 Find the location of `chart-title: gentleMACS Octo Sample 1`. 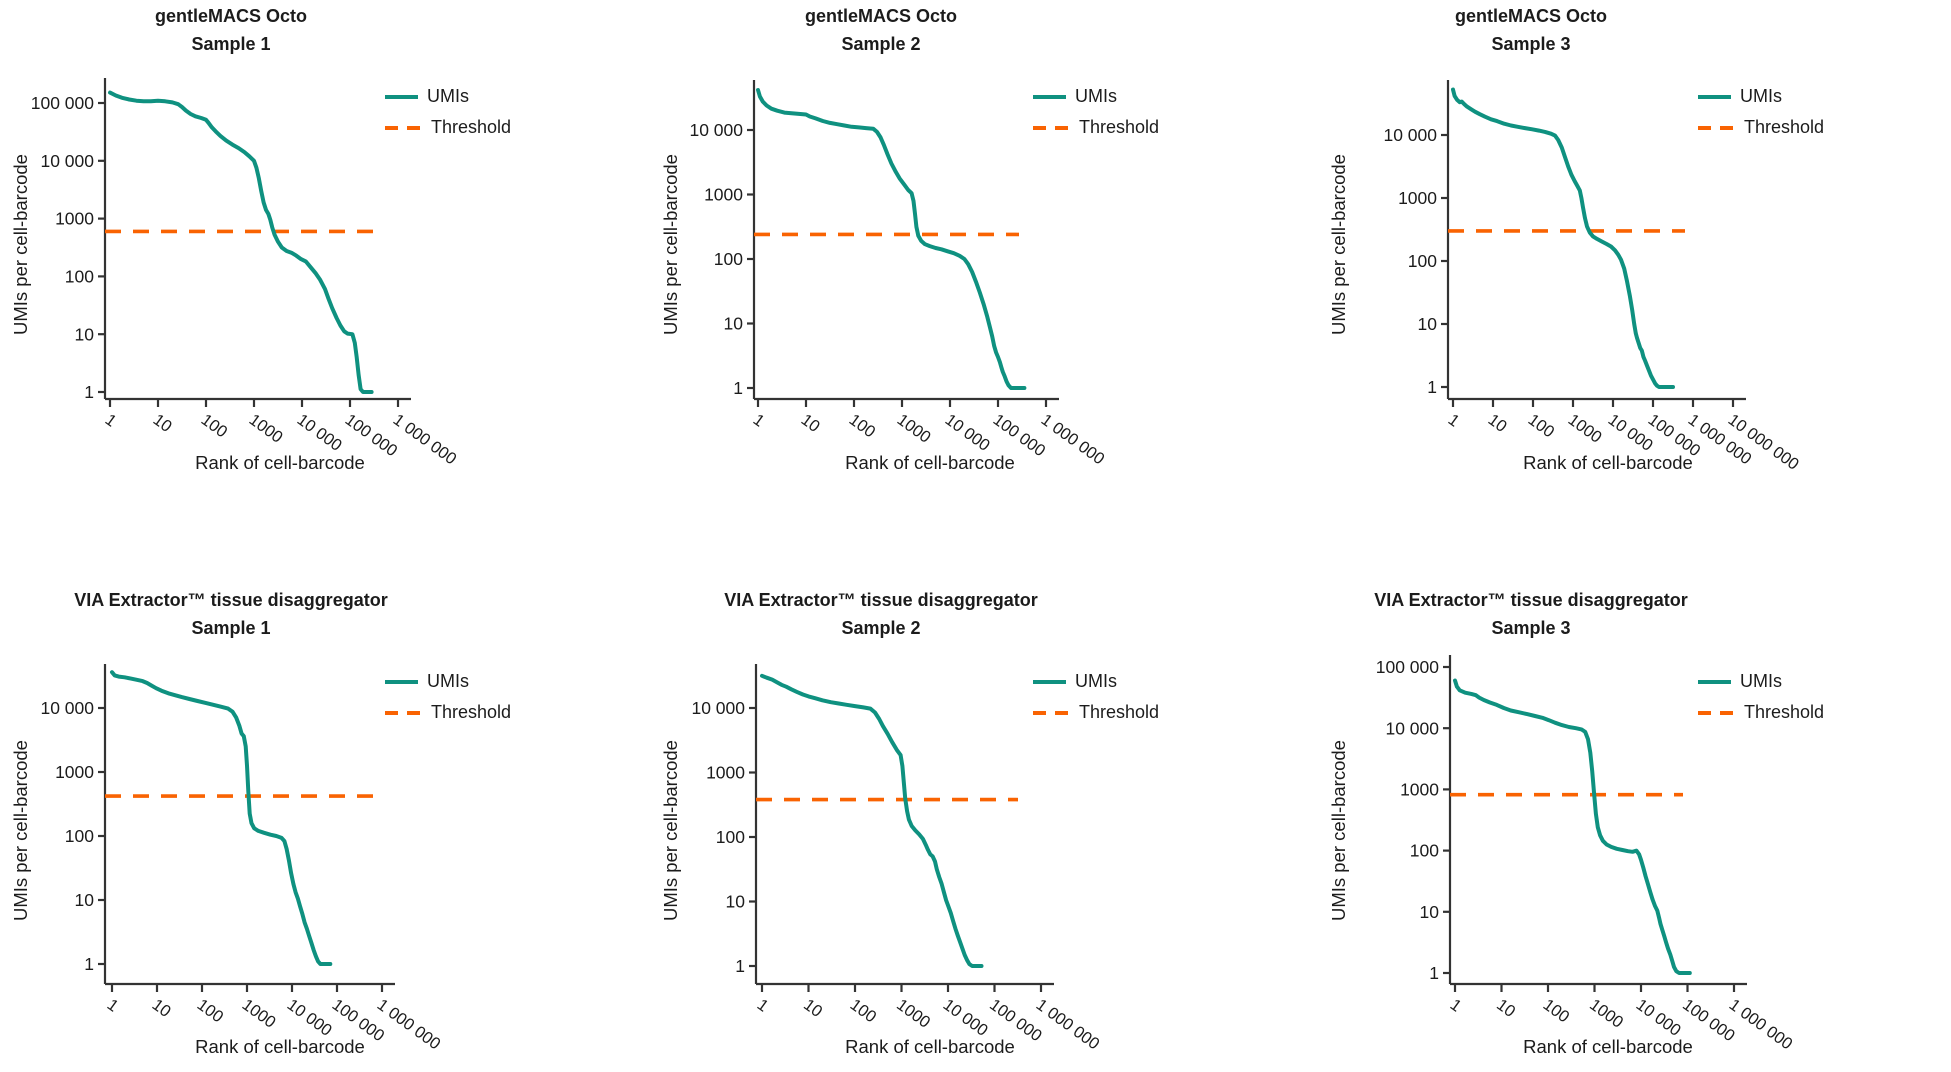

chart-title: gentleMACS Octo Sample 1 is located at coordinates (231, 30).